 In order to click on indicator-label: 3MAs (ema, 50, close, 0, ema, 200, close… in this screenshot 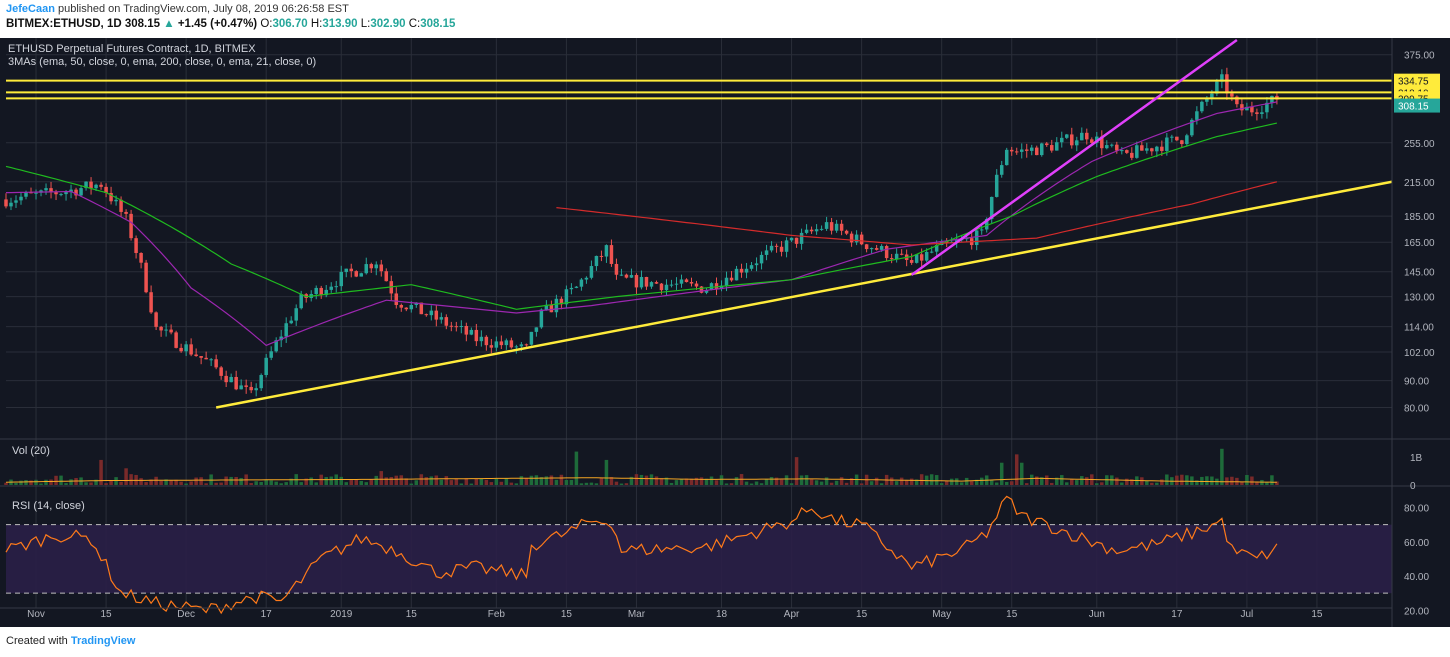, I will do `click(162, 62)`.